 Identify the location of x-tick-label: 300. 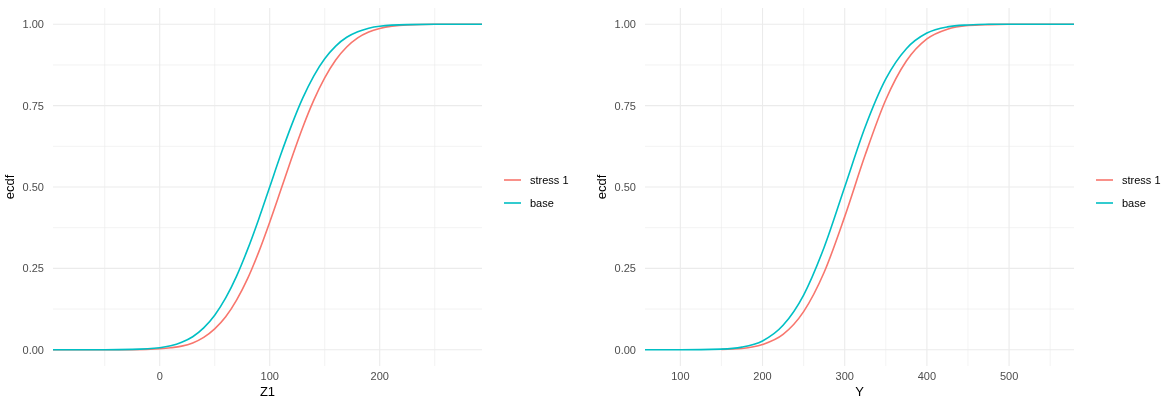
(844, 376).